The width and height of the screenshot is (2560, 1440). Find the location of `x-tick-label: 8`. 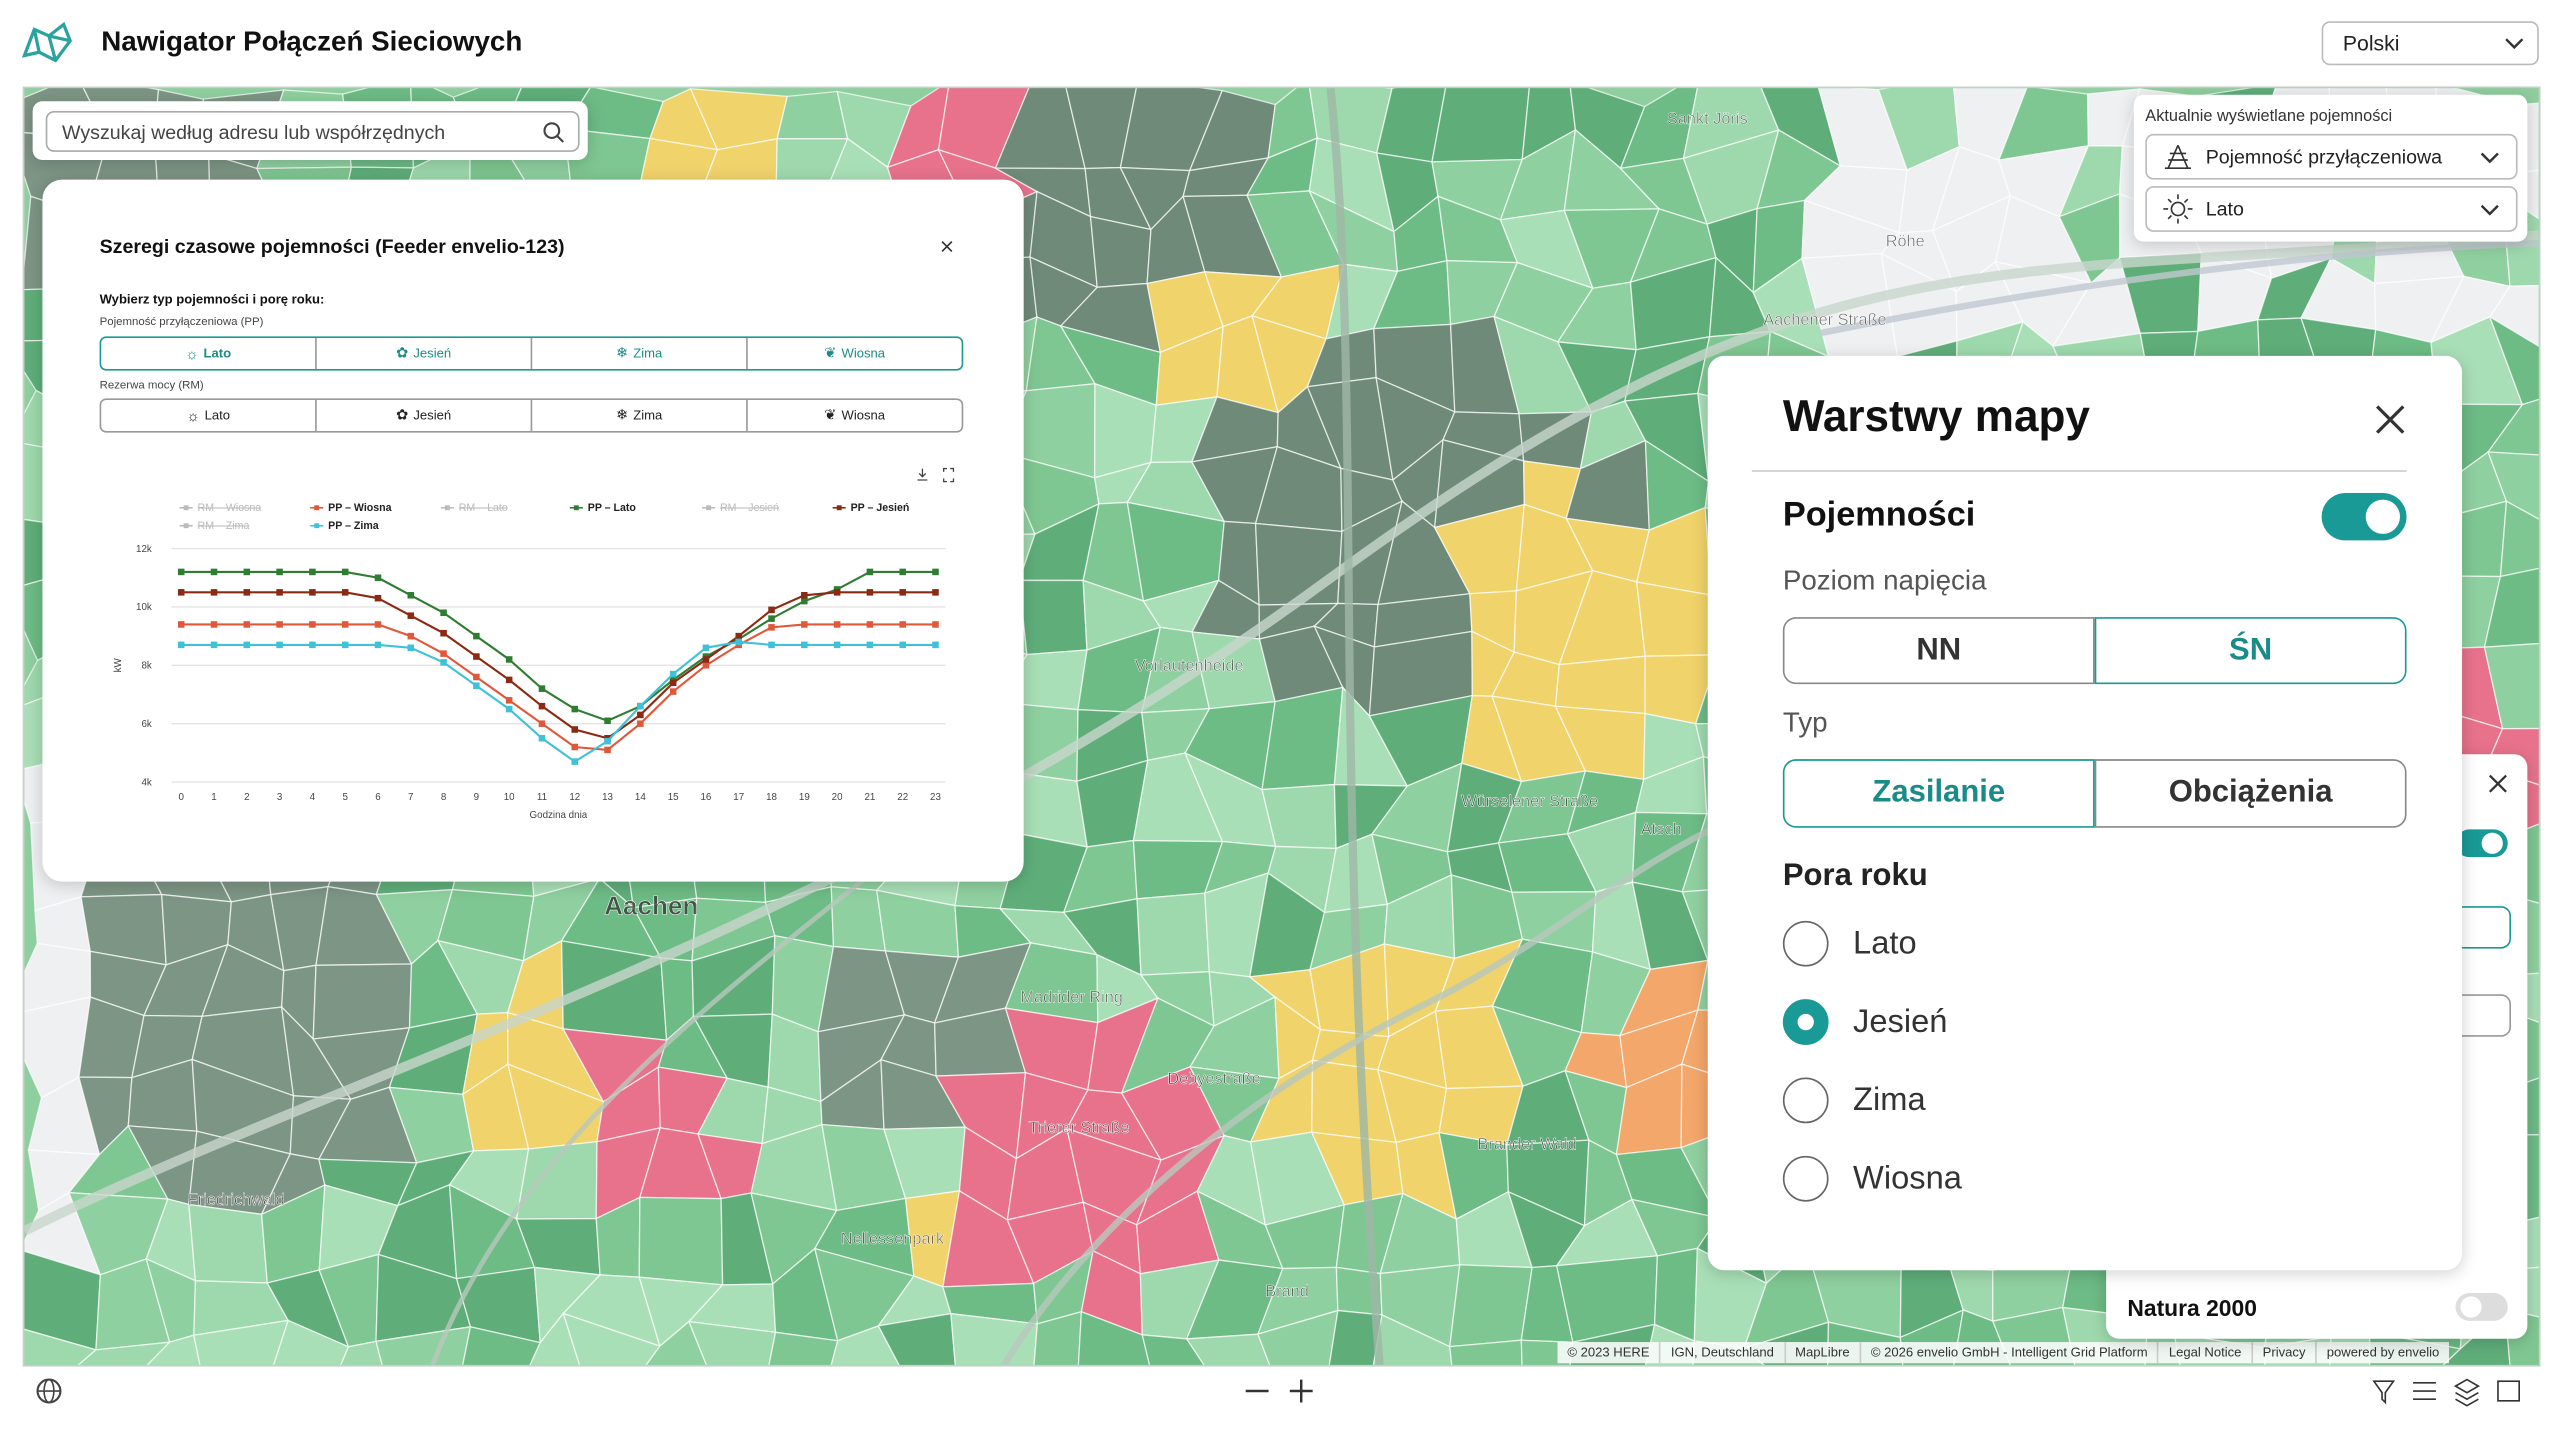

x-tick-label: 8 is located at coordinates (444, 797).